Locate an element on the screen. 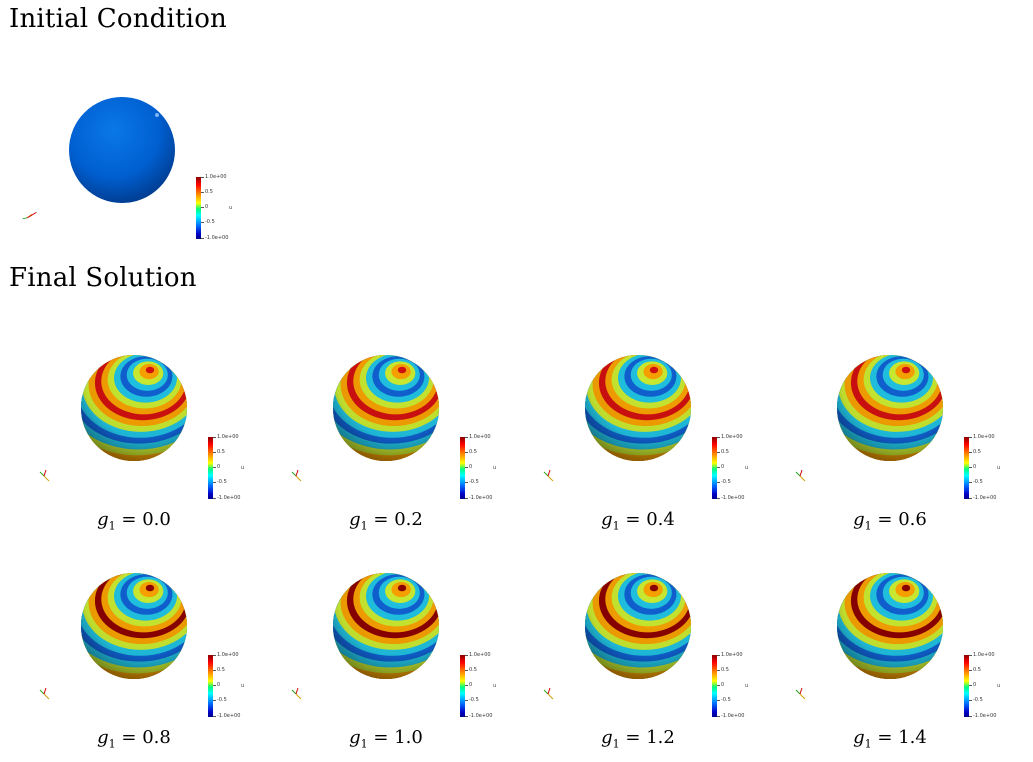  panel-caption: g1 = 0.0 is located at coordinates (134, 521).